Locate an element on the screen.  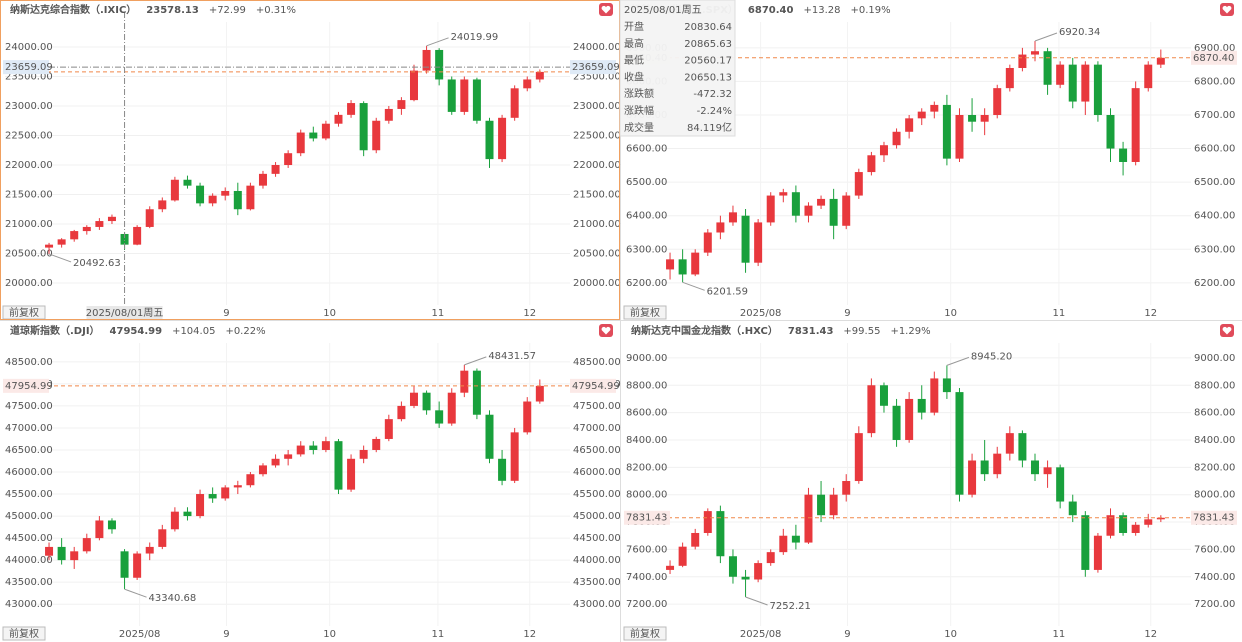
tooltip-label: 最高 is located at coordinates (634, 43).